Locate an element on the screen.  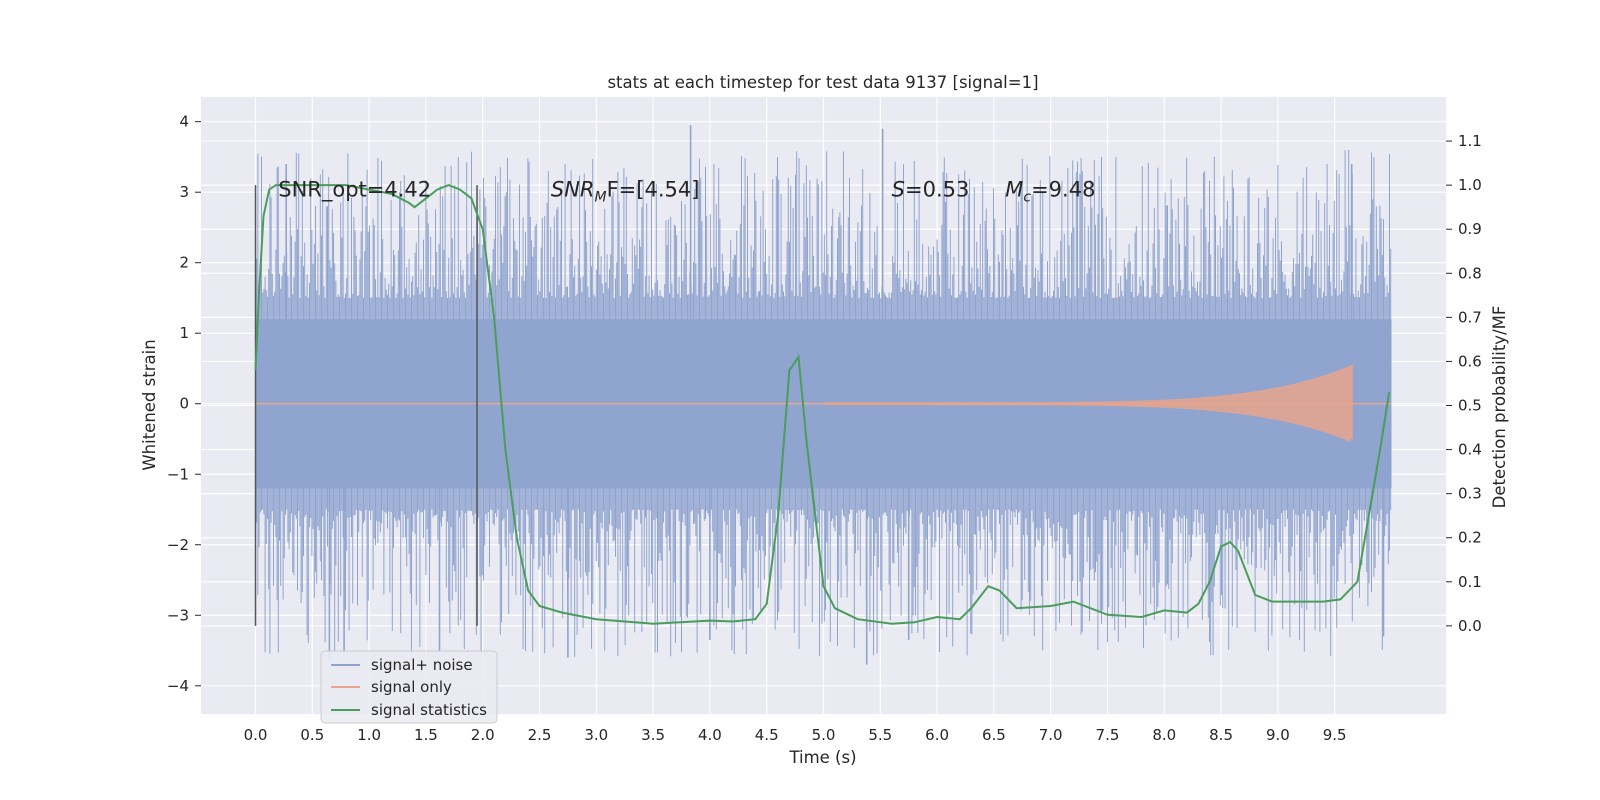
marker-lines is located at coordinates (366, 405).